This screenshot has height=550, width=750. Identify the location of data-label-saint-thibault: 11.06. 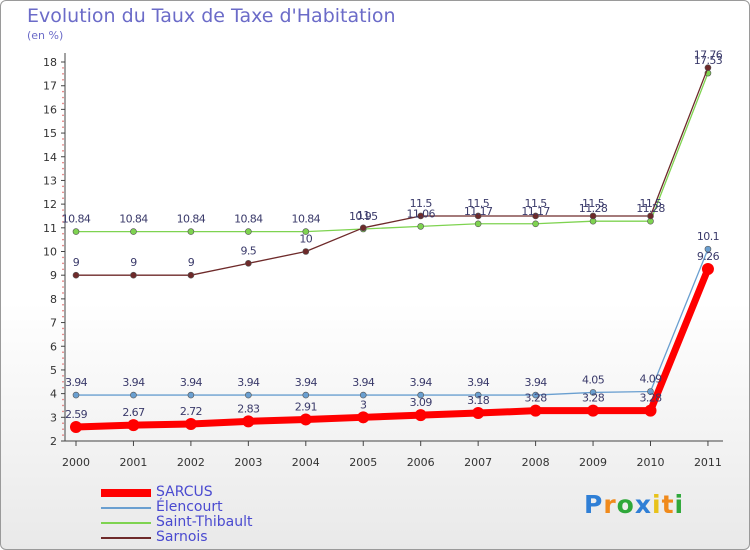
(420, 213).